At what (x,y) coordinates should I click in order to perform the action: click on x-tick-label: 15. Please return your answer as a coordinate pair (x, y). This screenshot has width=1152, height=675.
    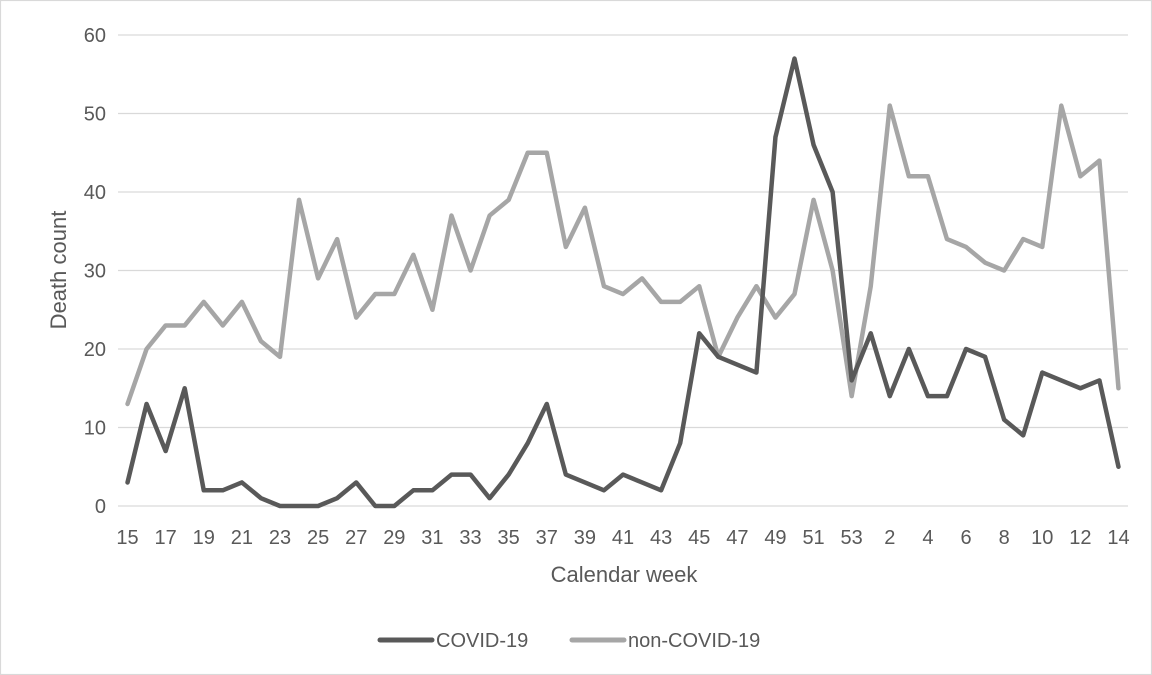
    Looking at the image, I should click on (127, 538).